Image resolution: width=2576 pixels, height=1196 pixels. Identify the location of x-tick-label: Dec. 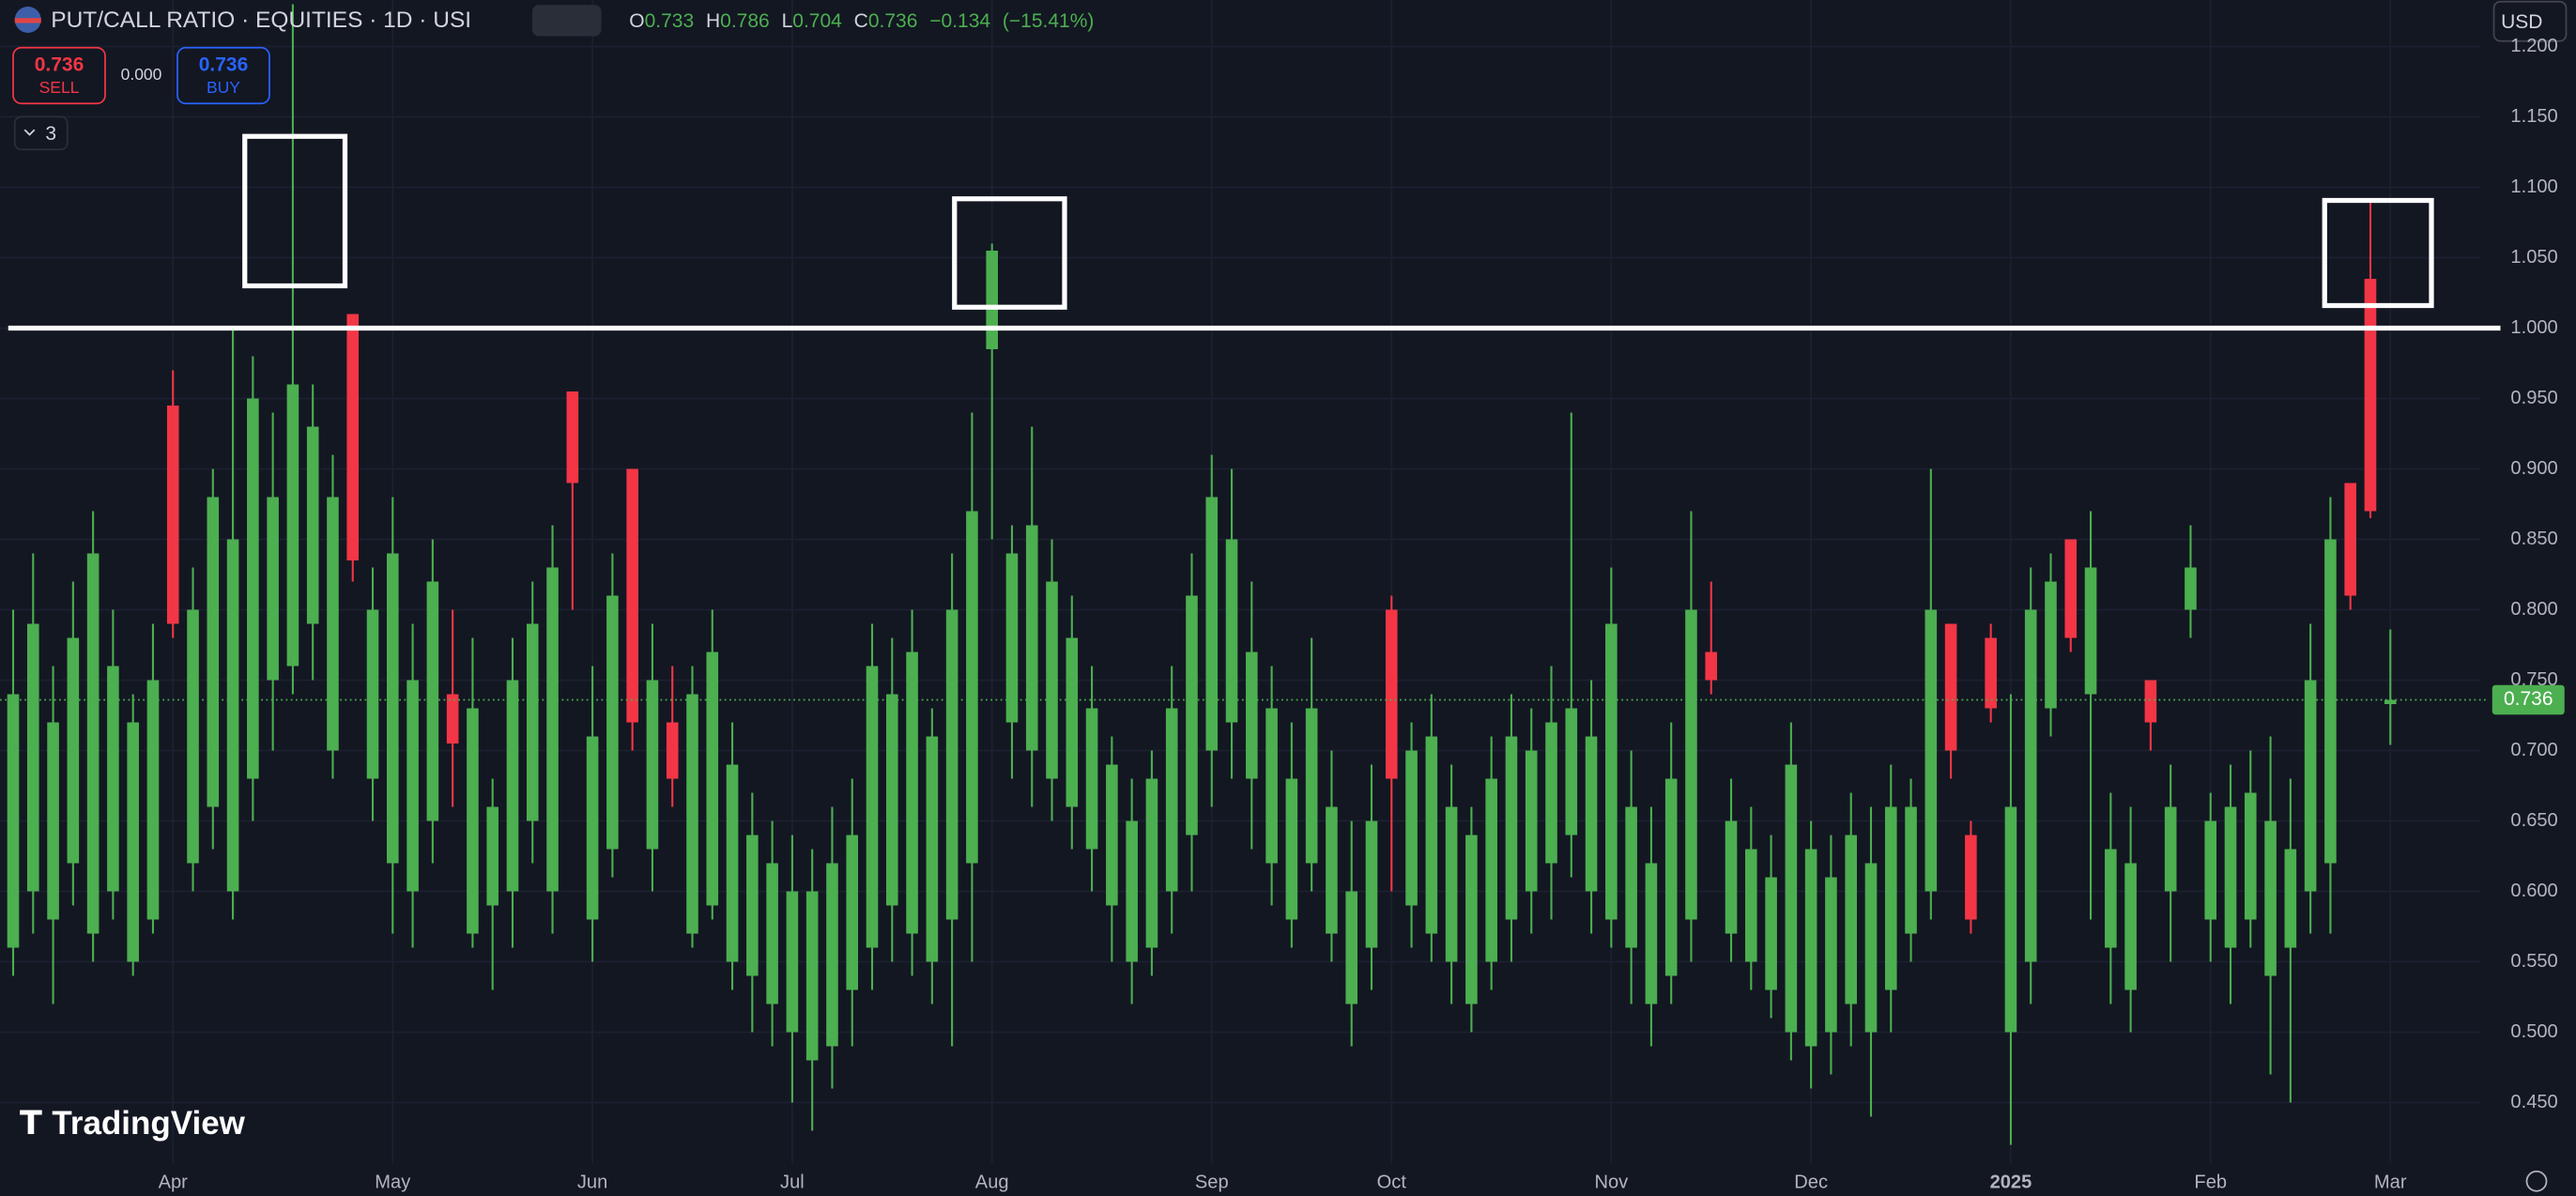
(1811, 1182).